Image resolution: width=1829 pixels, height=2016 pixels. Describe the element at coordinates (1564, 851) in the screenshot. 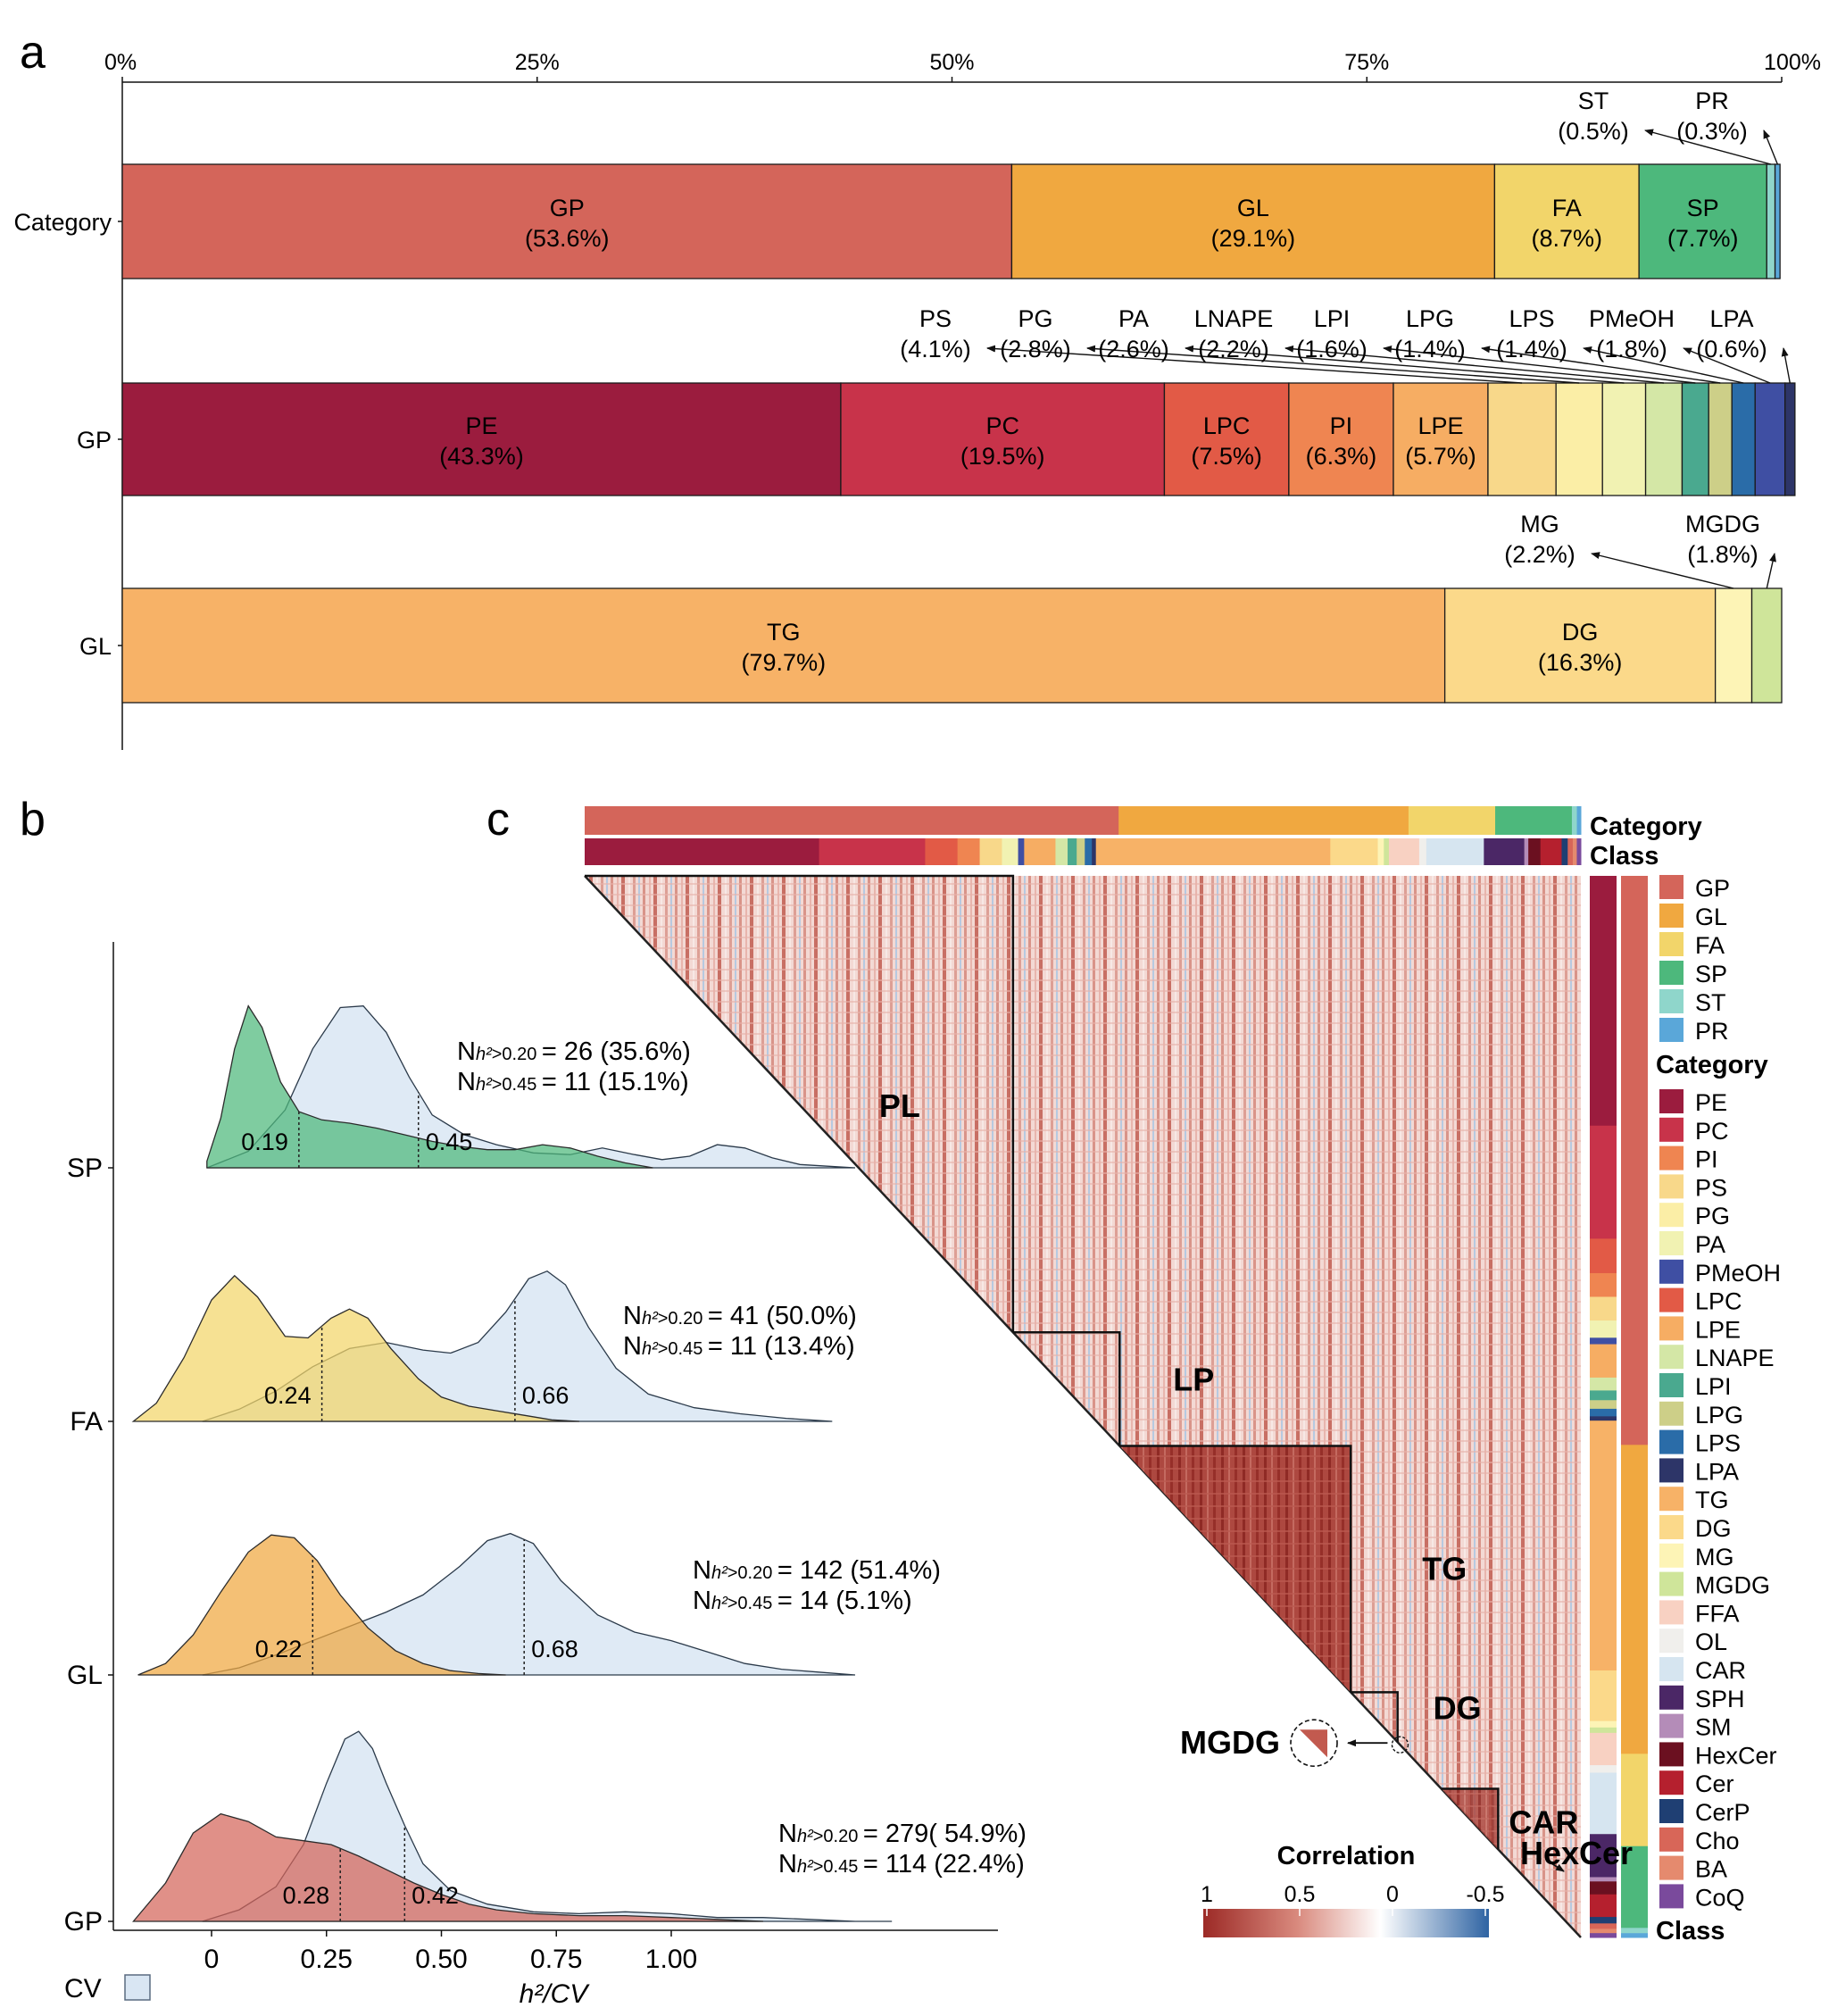

I see `c-top-class-cerp` at that location.